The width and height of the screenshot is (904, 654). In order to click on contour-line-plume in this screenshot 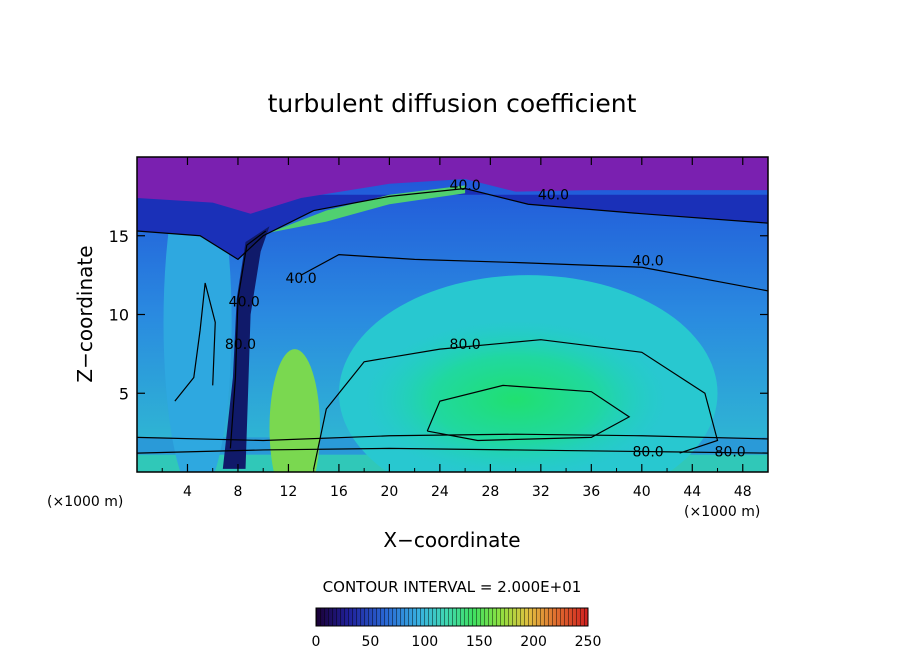, I will do `click(248, 339)`.